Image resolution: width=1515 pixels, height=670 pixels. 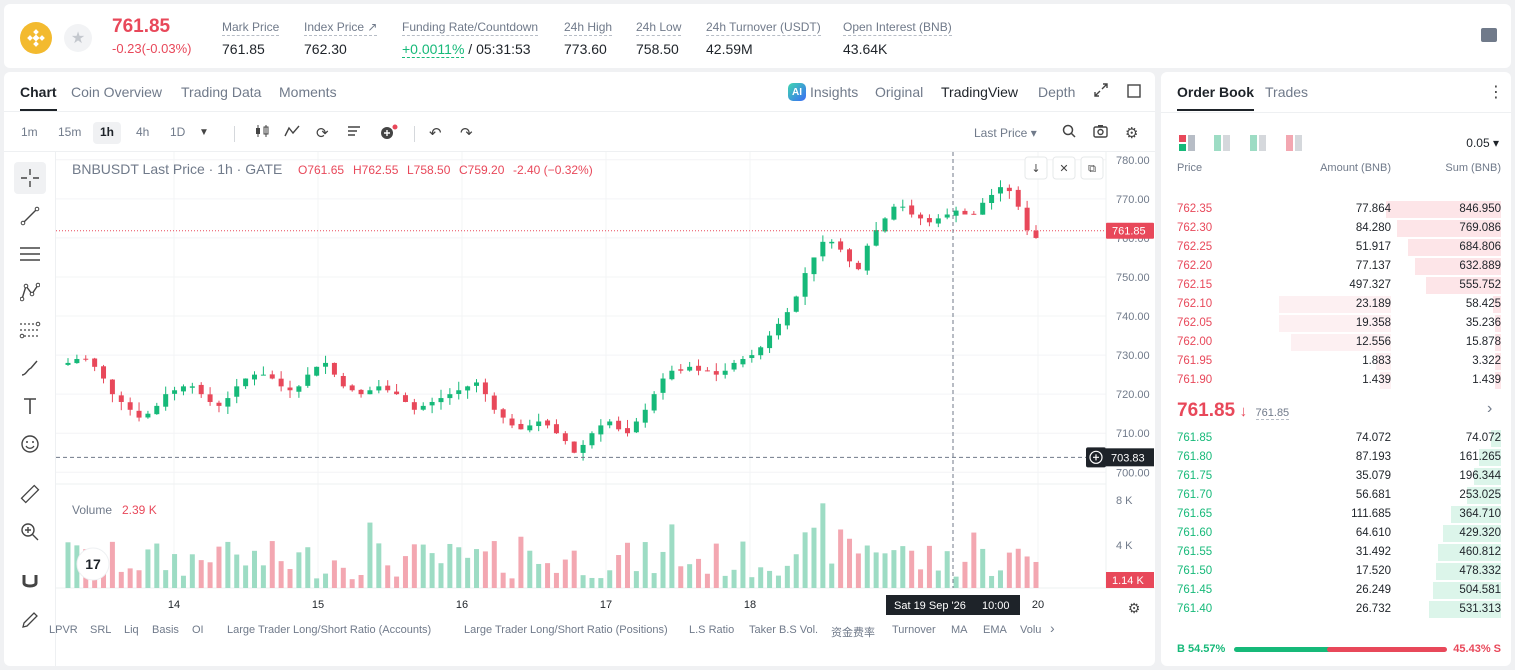 I want to click on bid-row: 761.55 31.492 460.812, so click(x=1336, y=552).